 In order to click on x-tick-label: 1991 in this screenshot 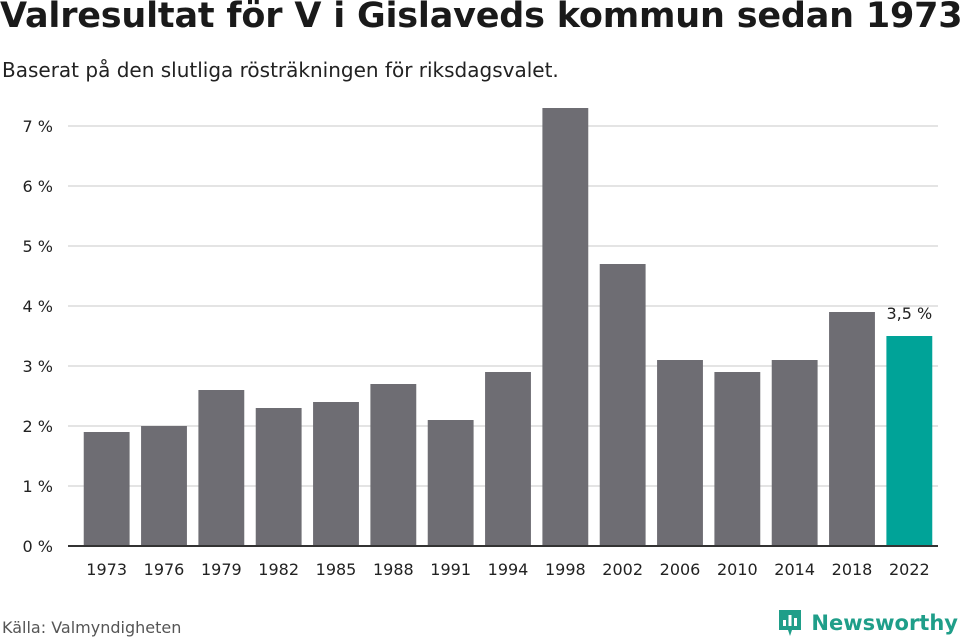, I will do `click(450, 569)`.